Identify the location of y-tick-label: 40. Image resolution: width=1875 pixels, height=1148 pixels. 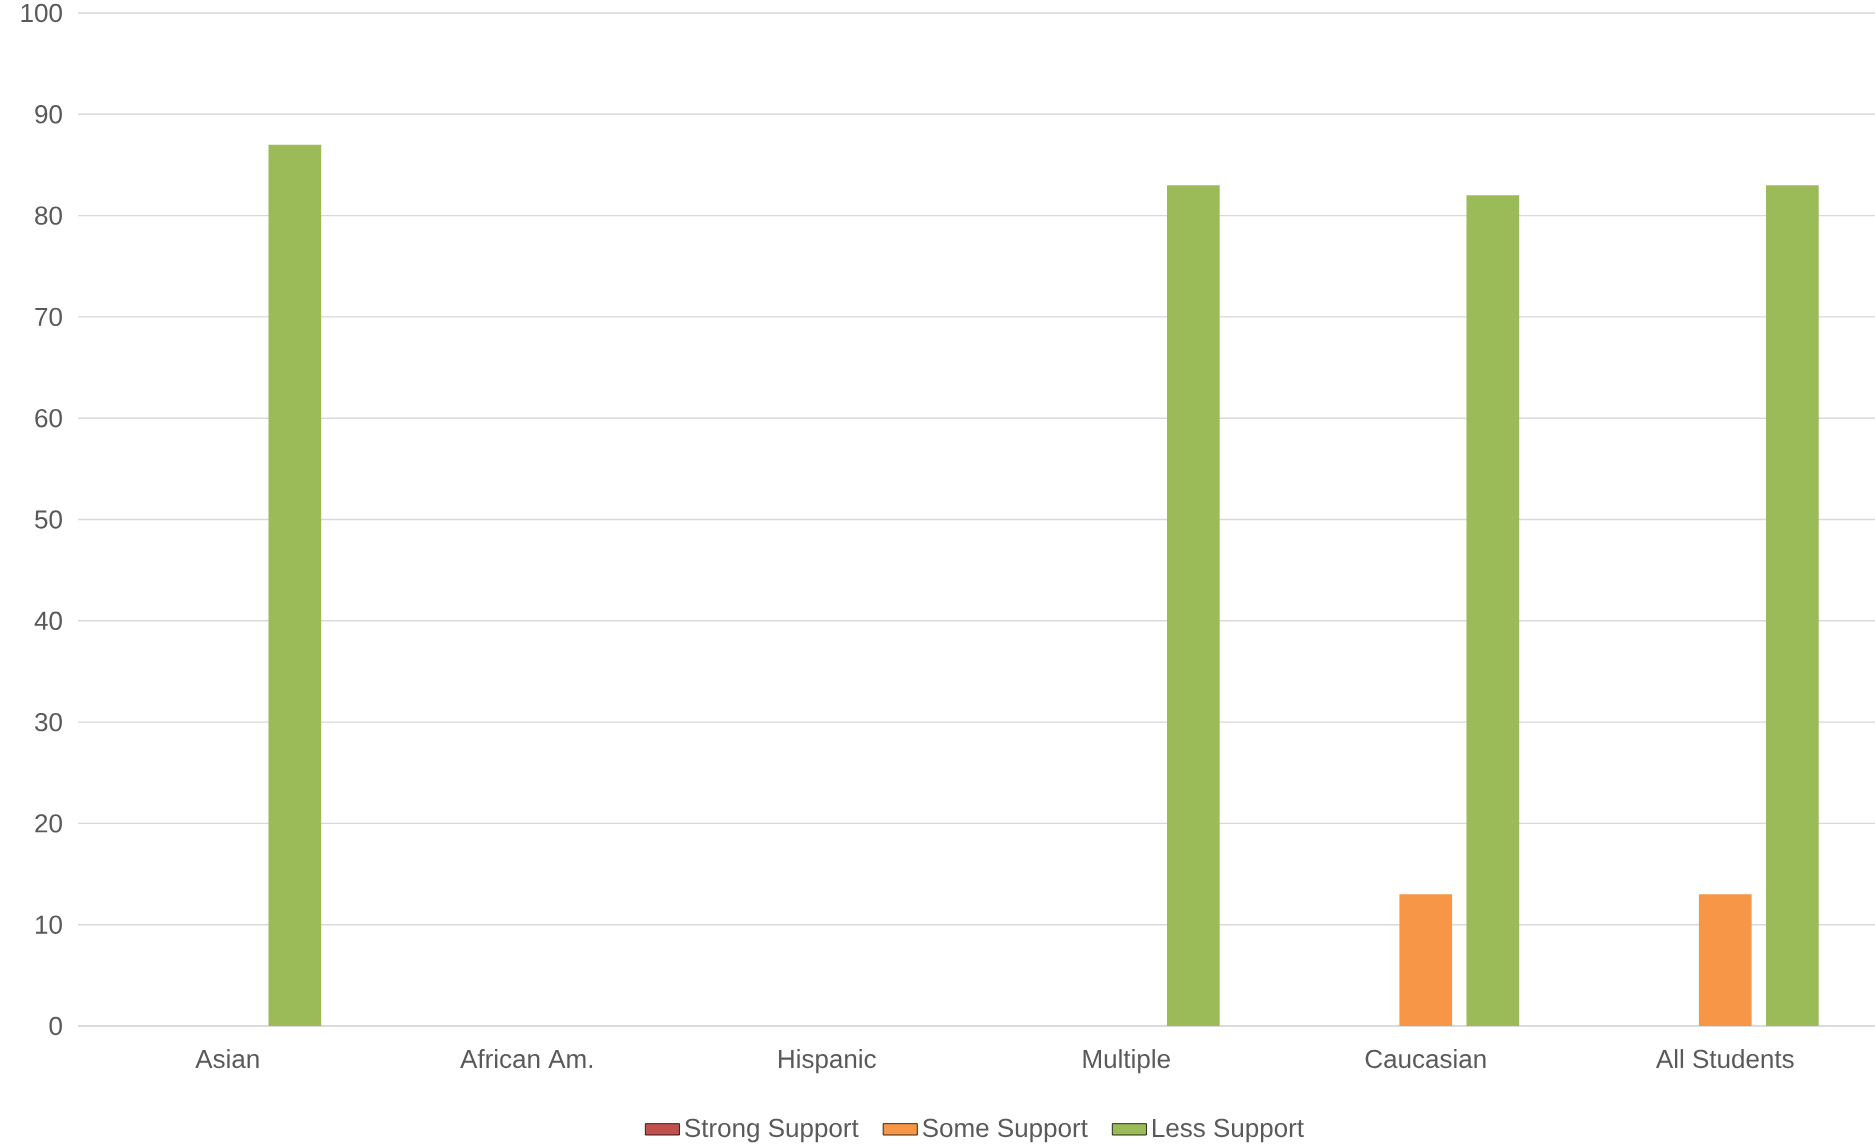
(48, 620).